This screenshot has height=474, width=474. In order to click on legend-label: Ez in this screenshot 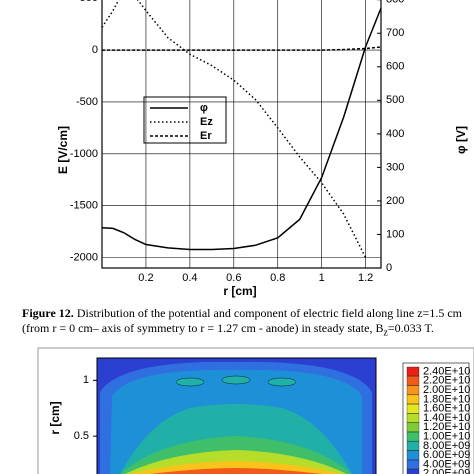, I will do `click(206, 122)`.